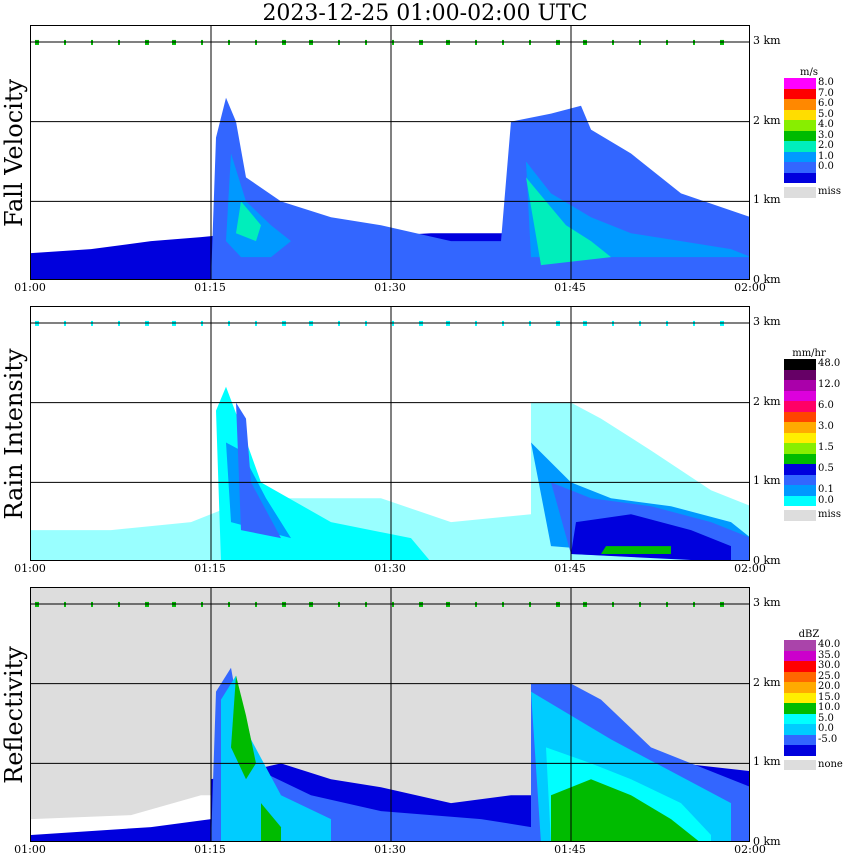 Image resolution: width=850 pixels, height=868 pixels. I want to click on fall-velocity-y-tick: 0 km, so click(767, 279).